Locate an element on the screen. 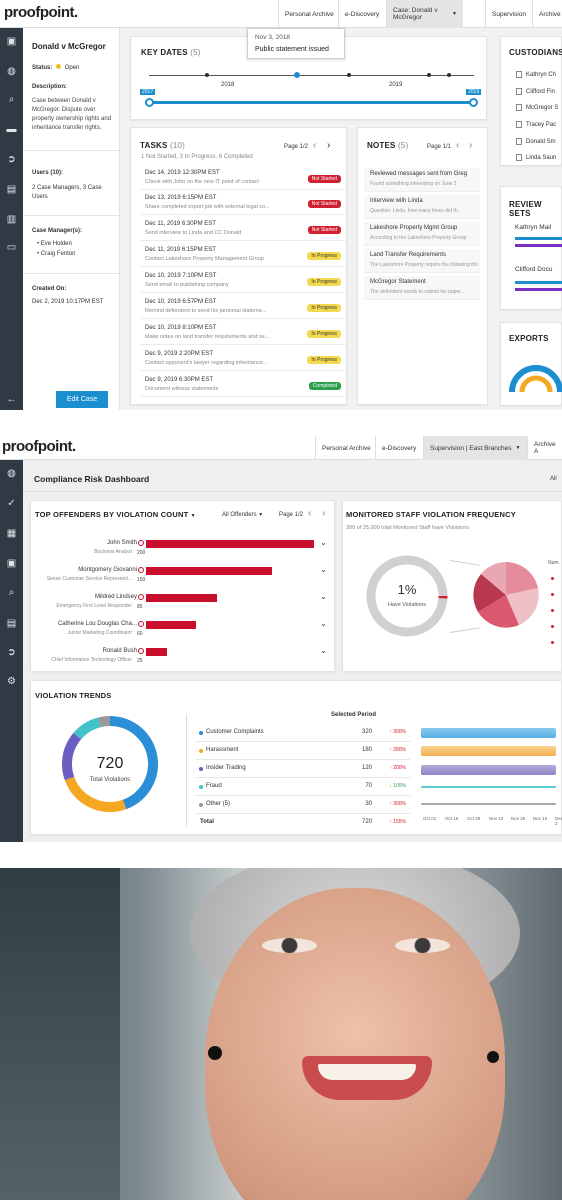  trend-row: Customer Complaints 320 ↑ 300% is located at coordinates (303, 733).